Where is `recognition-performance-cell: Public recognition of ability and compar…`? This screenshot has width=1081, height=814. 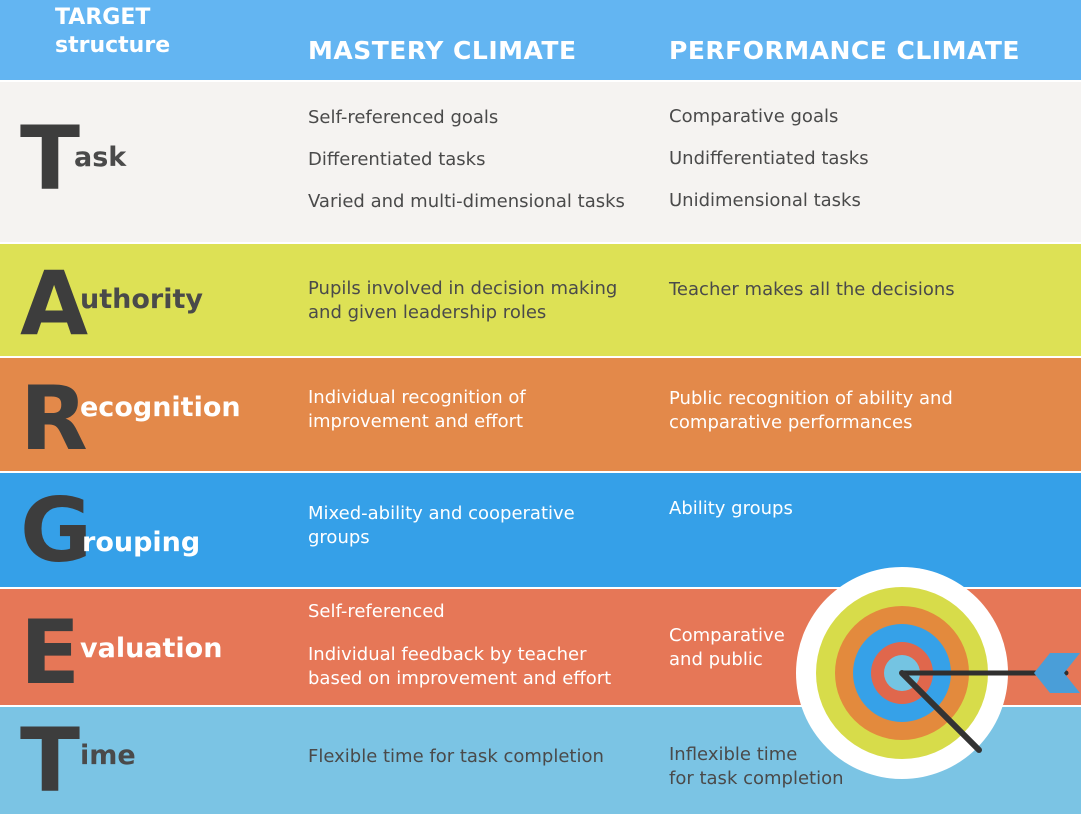 recognition-performance-cell: Public recognition of ability and compar… is located at coordinates (811, 411).